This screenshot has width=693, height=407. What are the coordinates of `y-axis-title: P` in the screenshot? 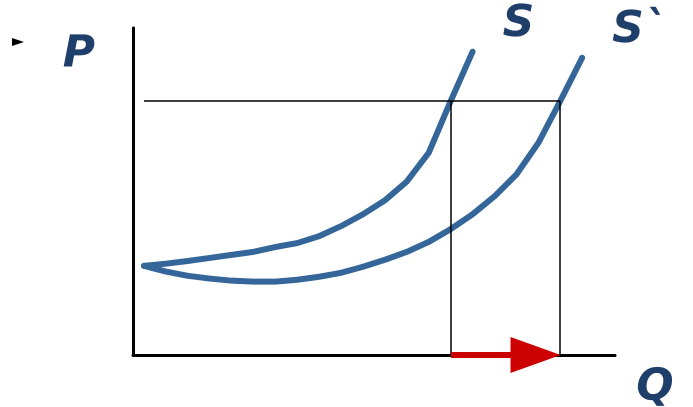 It's located at (78, 52).